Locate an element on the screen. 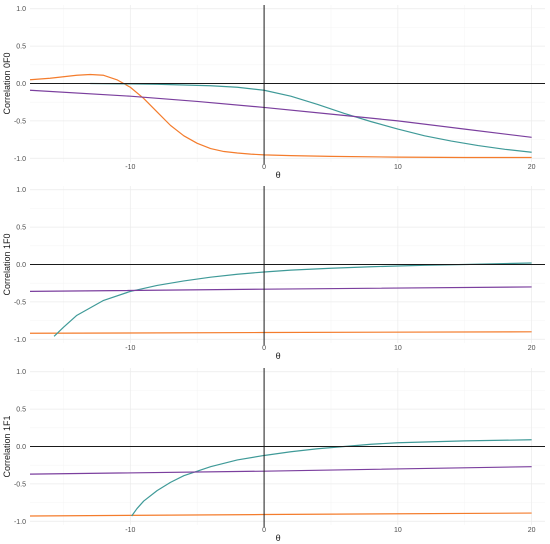  y-axis-title: Correlation 0F0 is located at coordinates (7, 83).